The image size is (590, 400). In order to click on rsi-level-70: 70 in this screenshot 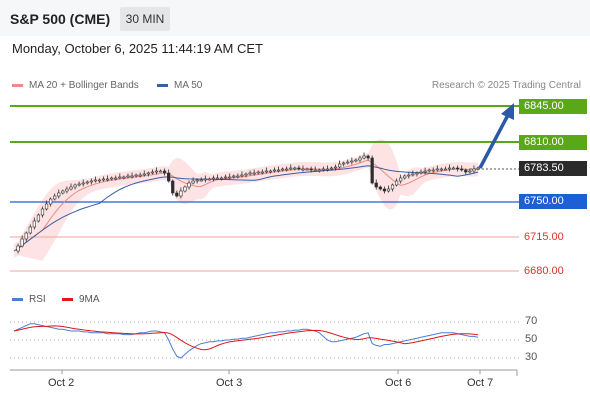, I will do `click(531, 321)`.